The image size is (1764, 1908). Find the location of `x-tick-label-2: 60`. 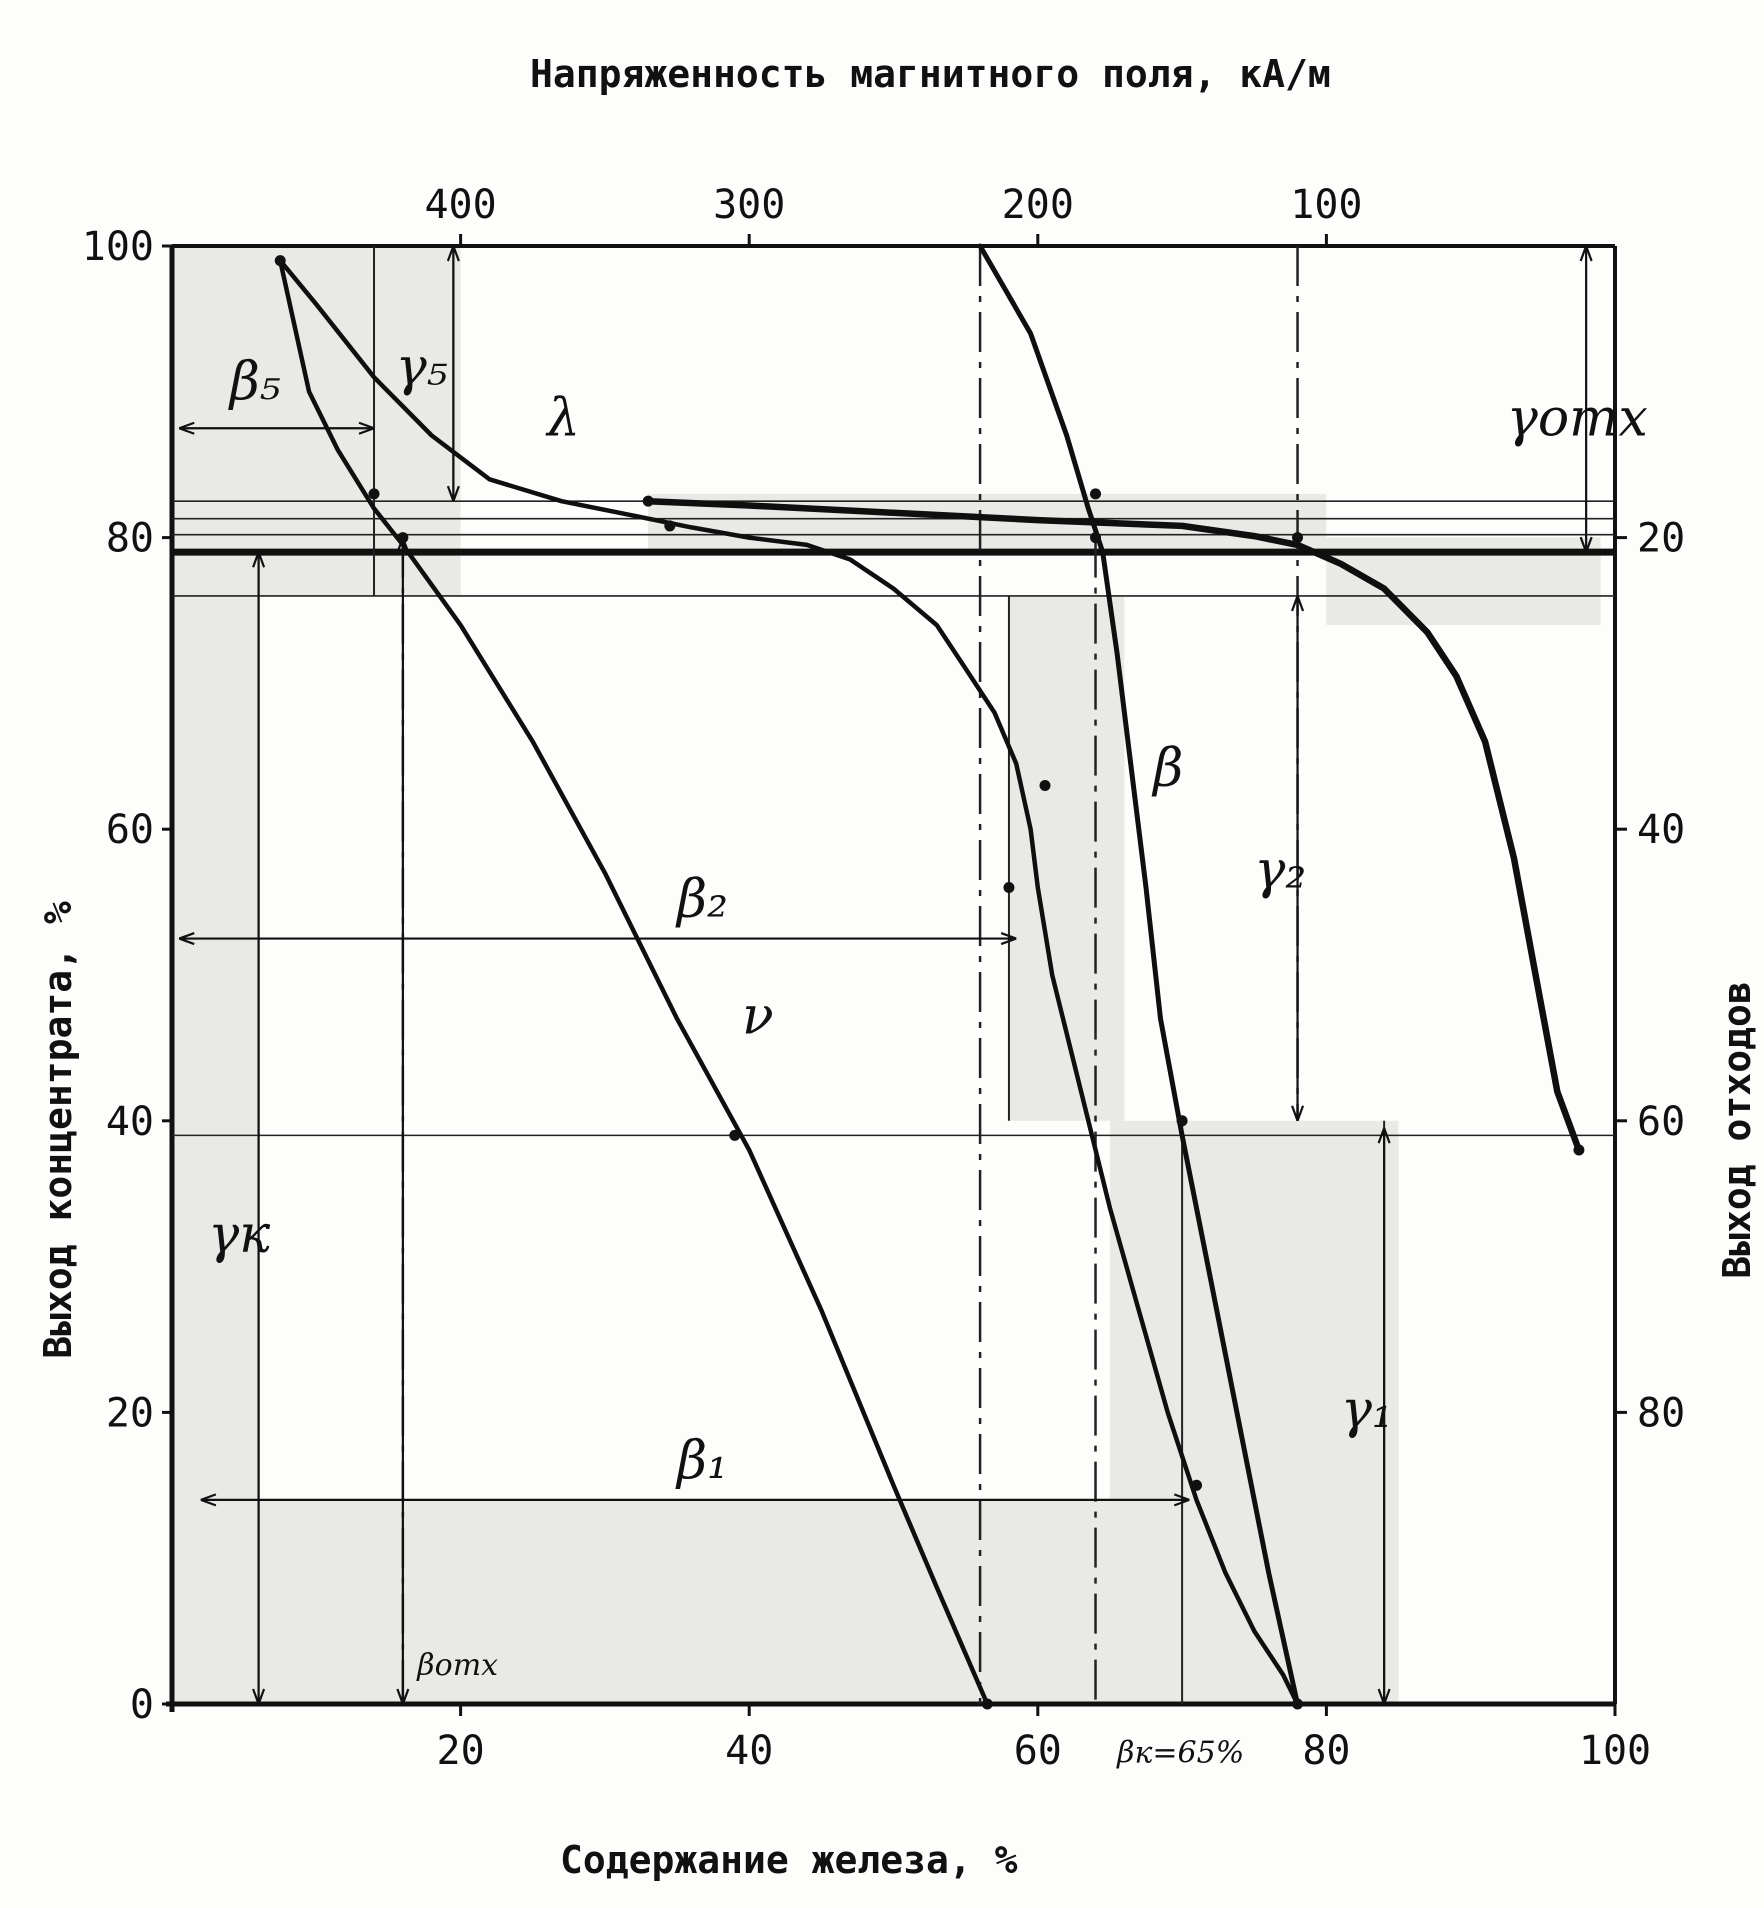

x-tick-label-2: 60 is located at coordinates (1038, 1751).